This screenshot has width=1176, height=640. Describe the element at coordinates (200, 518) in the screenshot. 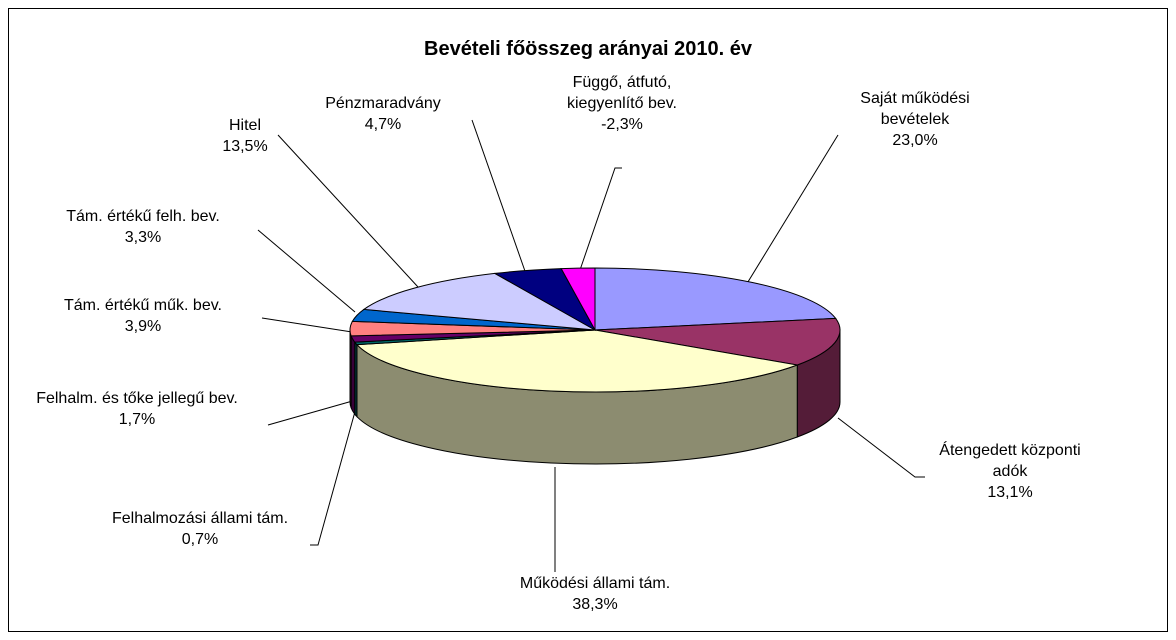

I see `slice-name: Felhalmozási állami tám.` at that location.